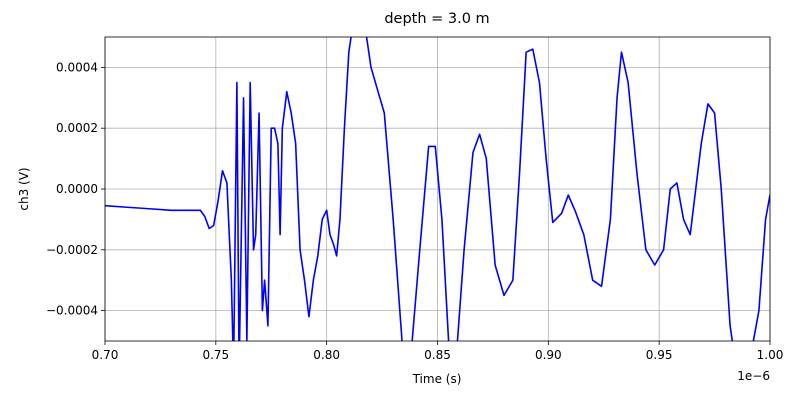  I want to click on x-tick-label: 0.75, so click(215, 355).